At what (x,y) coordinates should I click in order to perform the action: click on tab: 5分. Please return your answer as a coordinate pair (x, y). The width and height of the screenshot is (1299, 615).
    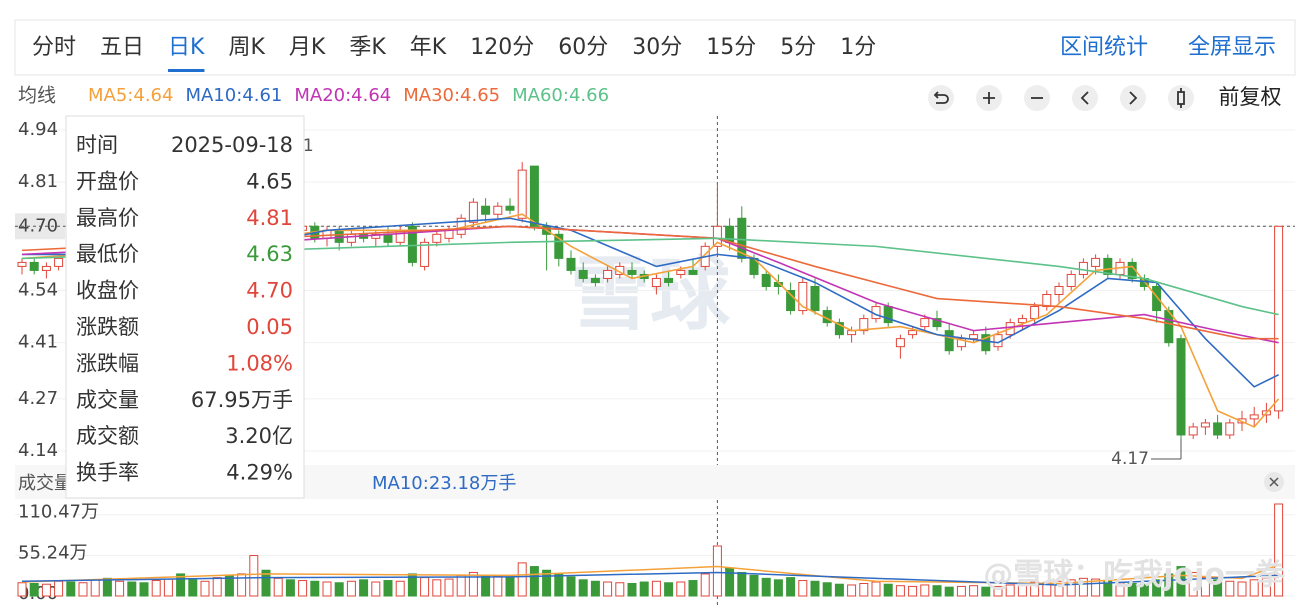
    Looking at the image, I should click on (798, 47).